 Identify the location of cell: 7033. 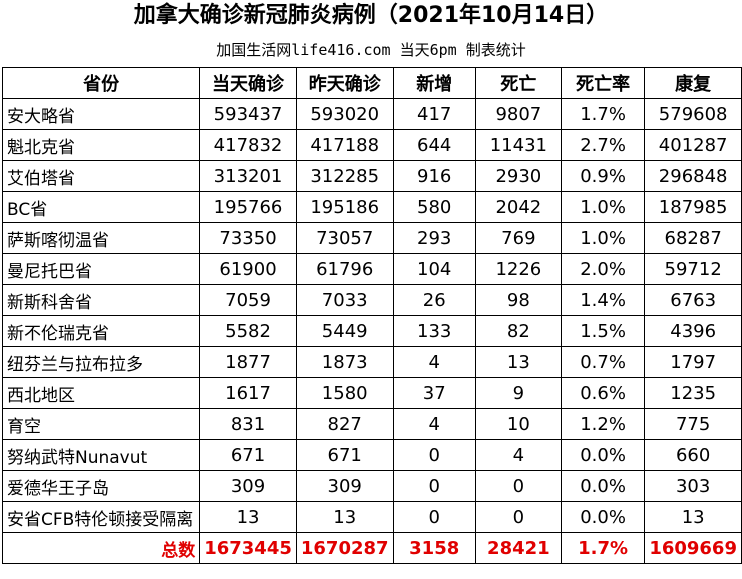
(344, 300).